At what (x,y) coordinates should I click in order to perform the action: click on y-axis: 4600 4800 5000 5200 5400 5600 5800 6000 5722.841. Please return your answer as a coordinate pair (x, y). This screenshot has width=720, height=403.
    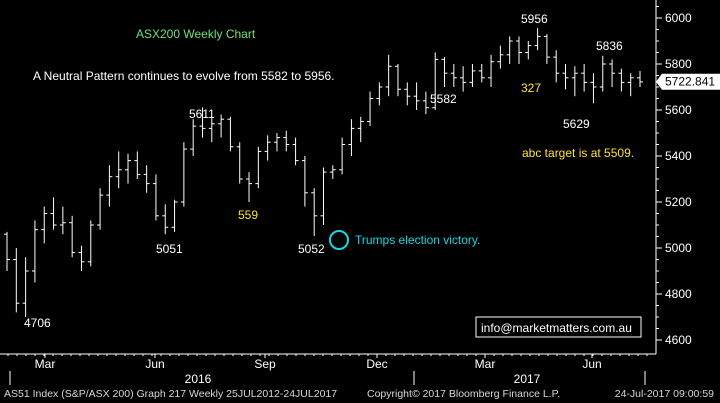
    Looking at the image, I should click on (687, 177).